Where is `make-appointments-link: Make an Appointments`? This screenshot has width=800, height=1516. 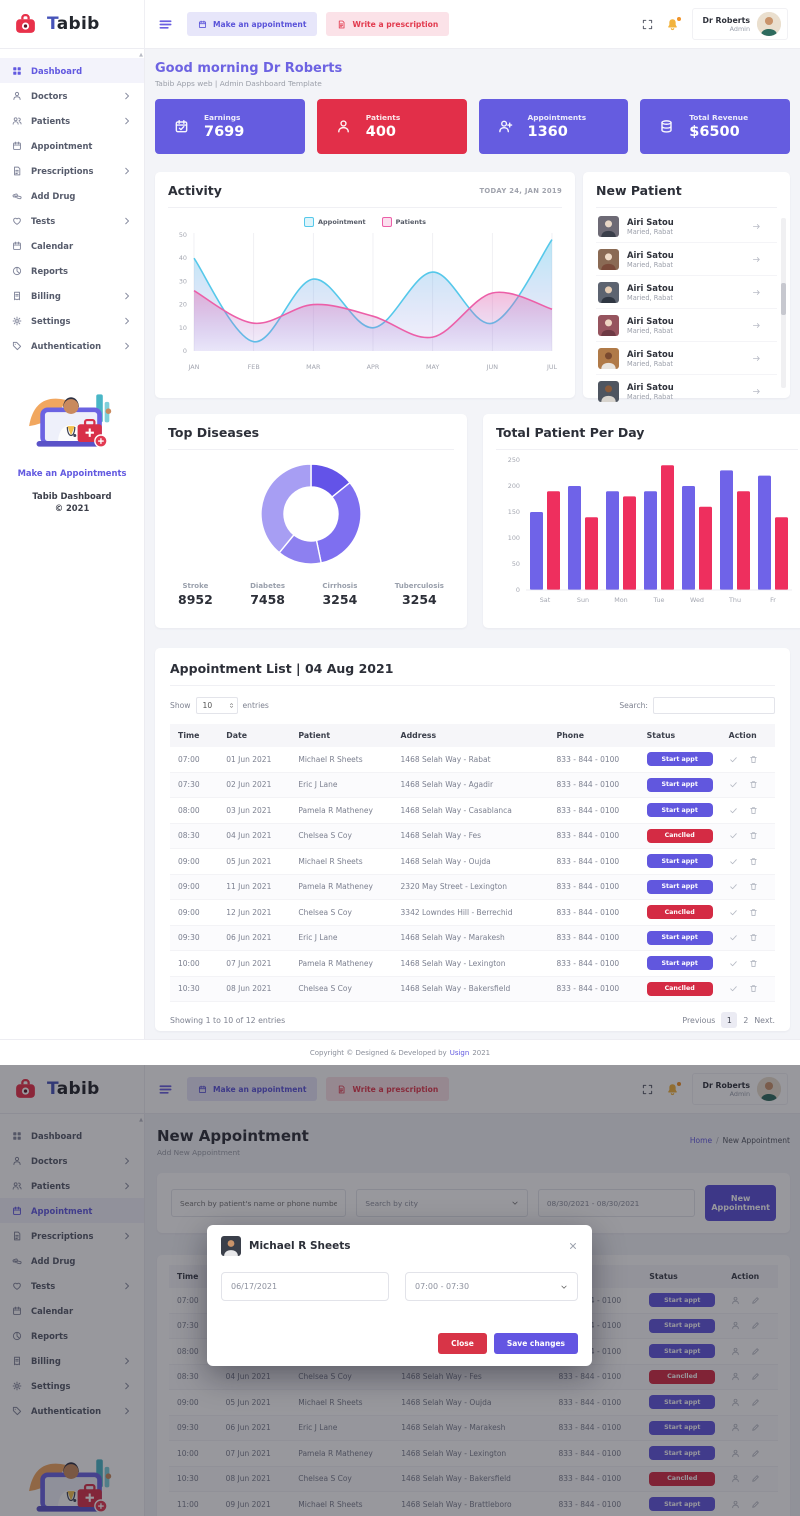
make-appointments-link: Make an Appointments is located at coordinates (72, 472).